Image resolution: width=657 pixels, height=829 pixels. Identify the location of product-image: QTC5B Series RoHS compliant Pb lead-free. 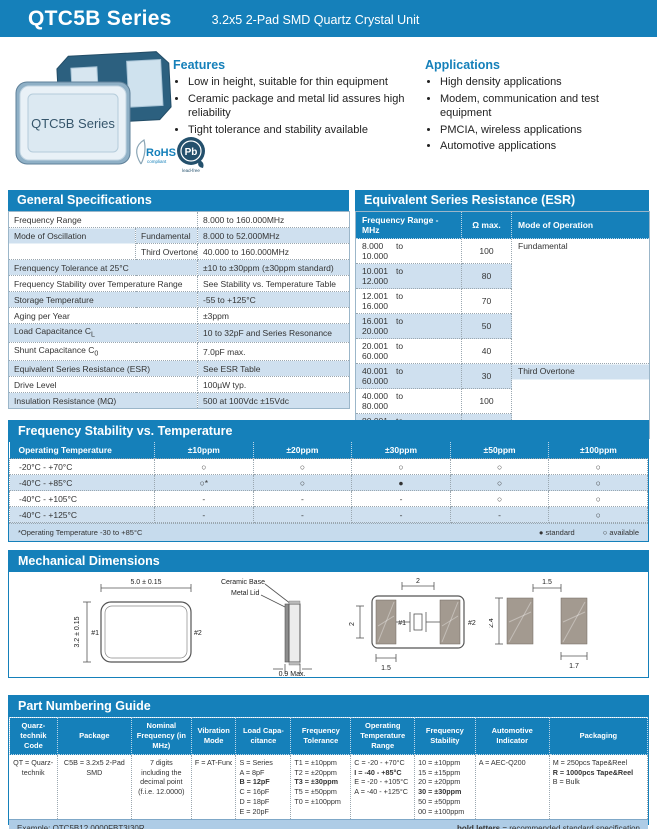
(113, 115).